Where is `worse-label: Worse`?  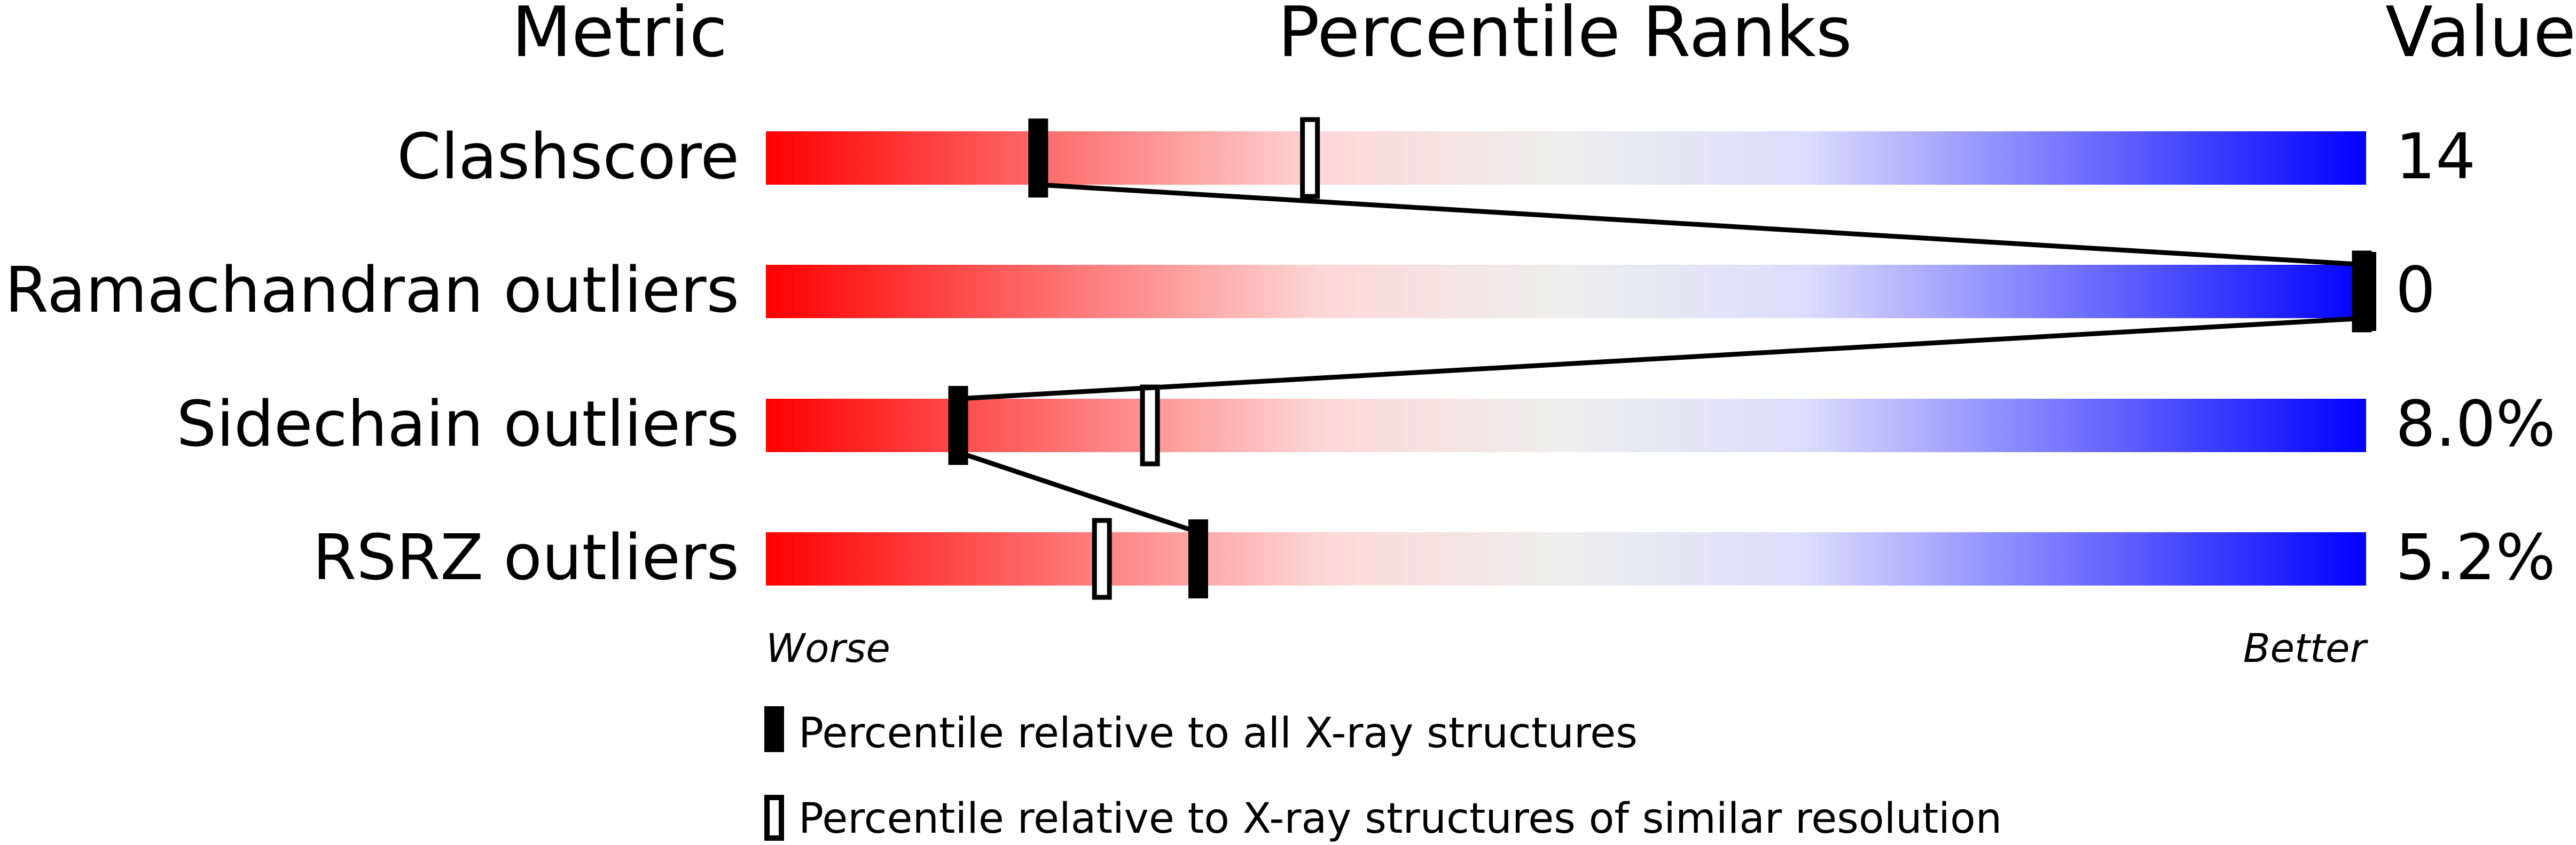
worse-label: Worse is located at coordinates (828, 649).